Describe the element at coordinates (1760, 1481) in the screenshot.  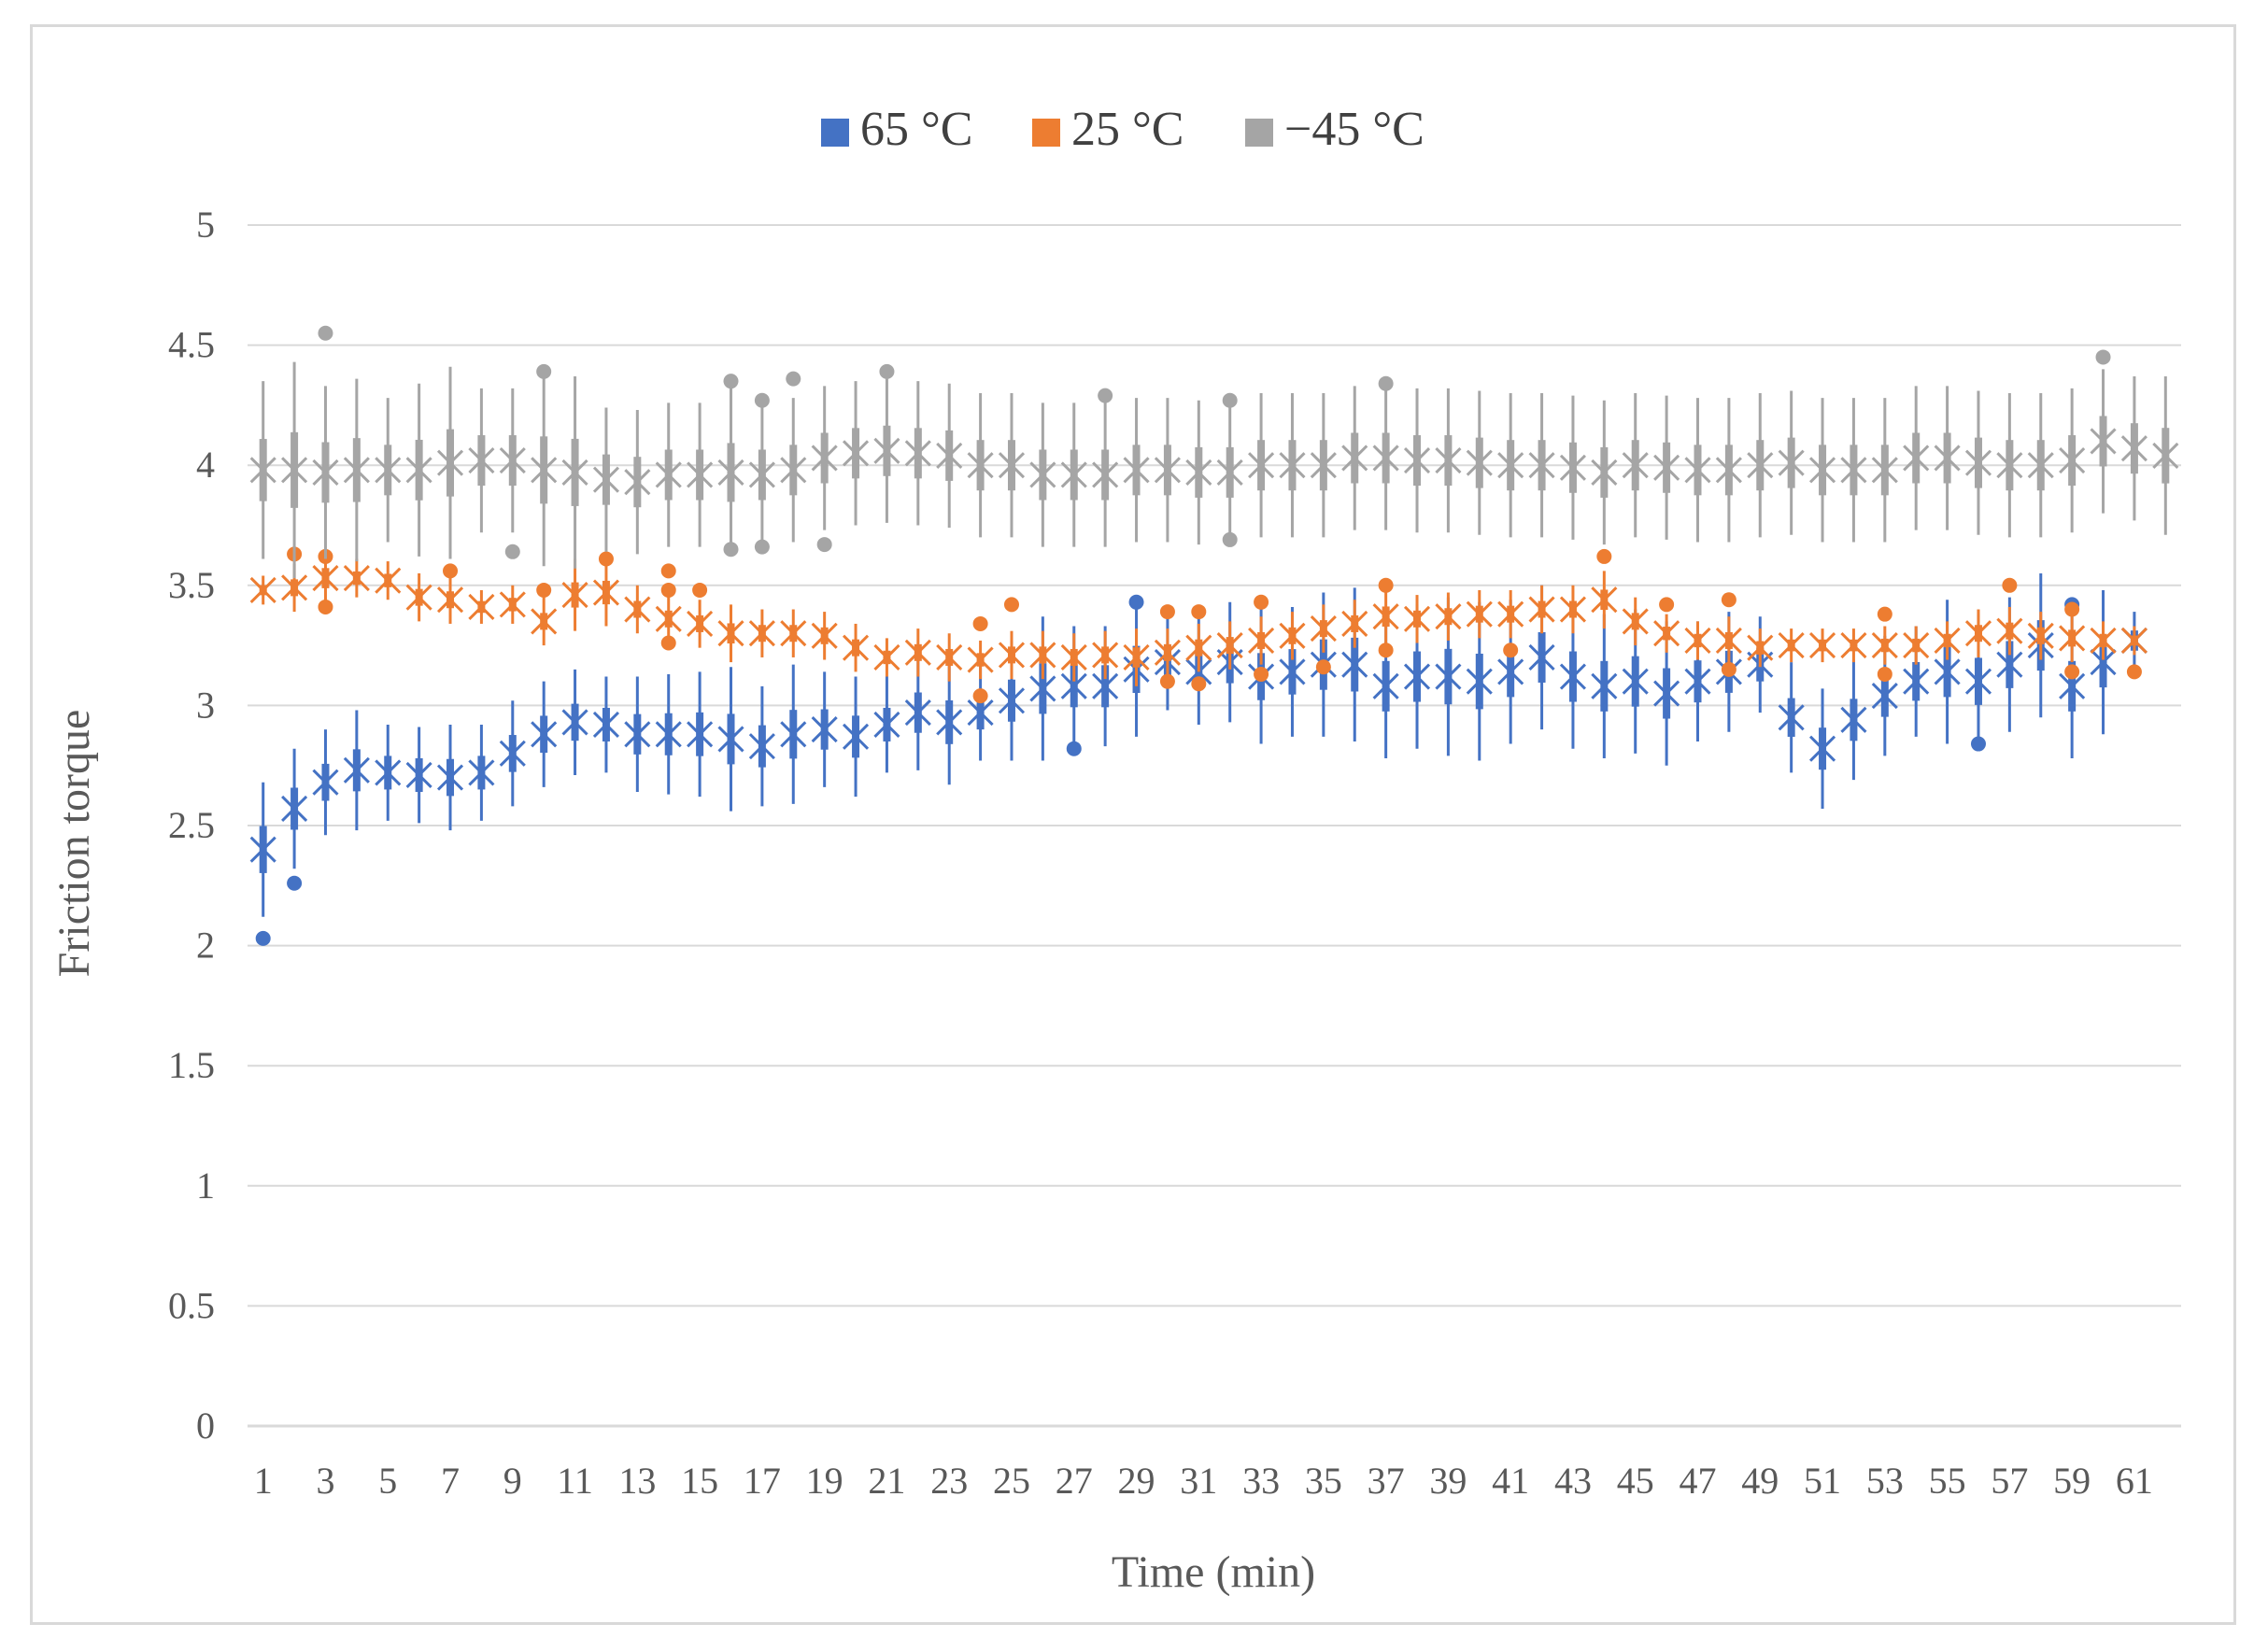
I see `x-tick-label: 49` at that location.